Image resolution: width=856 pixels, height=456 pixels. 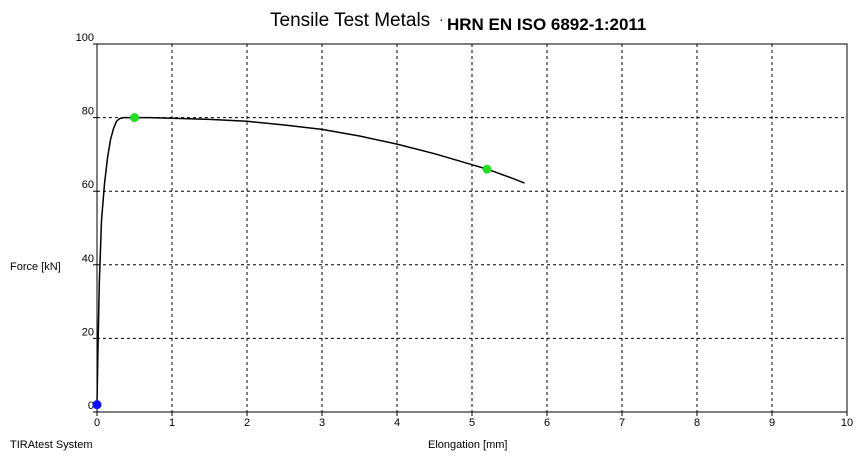 I want to click on x-tick-labels: 0 1 2 3 4 5 6 7 8 9 10, so click(x=473, y=423).